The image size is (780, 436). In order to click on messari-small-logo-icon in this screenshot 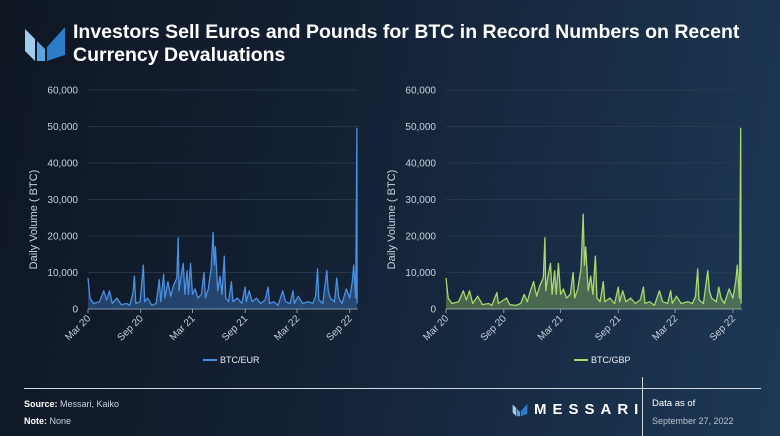, I will do `click(520, 409)`.